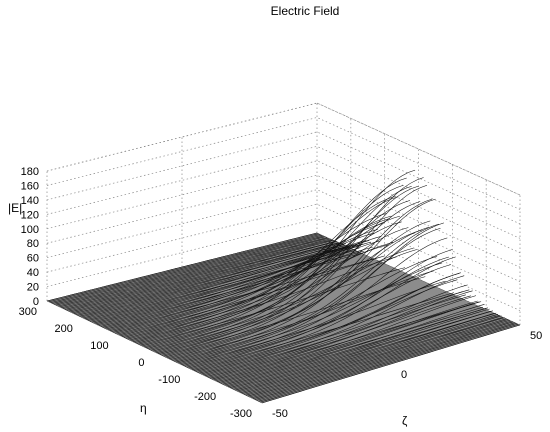 The width and height of the screenshot is (550, 432). I want to click on zeta-tick-label: 0, so click(404, 375).